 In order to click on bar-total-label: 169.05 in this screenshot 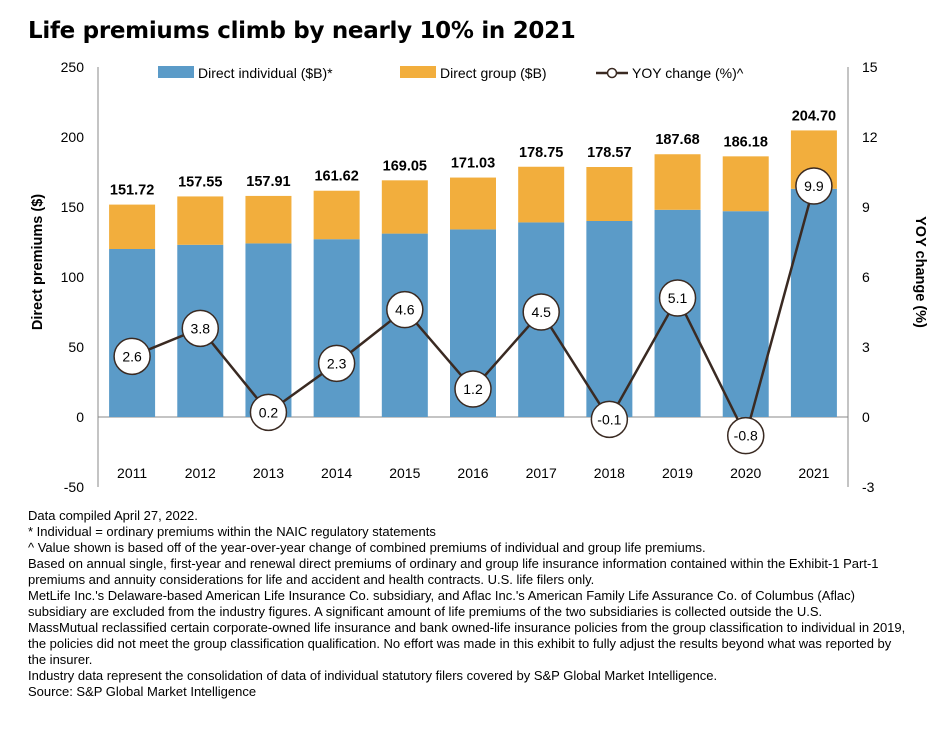, I will do `click(405, 166)`.